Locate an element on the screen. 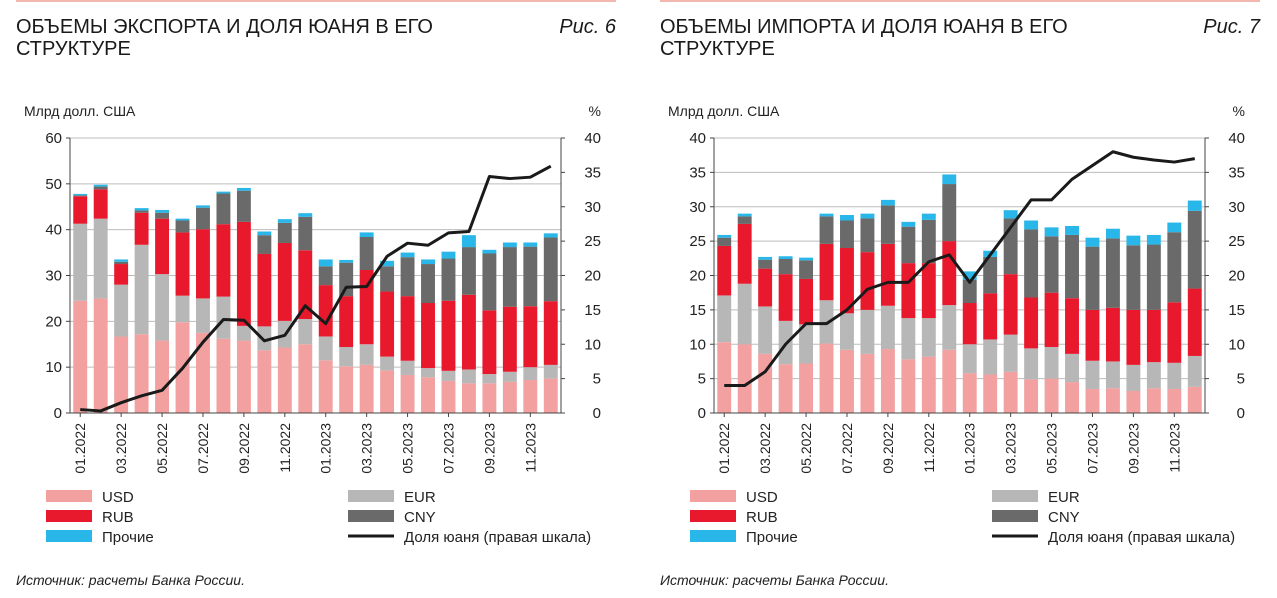 Image resolution: width=1277 pixels, height=598 pixels. left-tick-label: 30 is located at coordinates (697, 207).